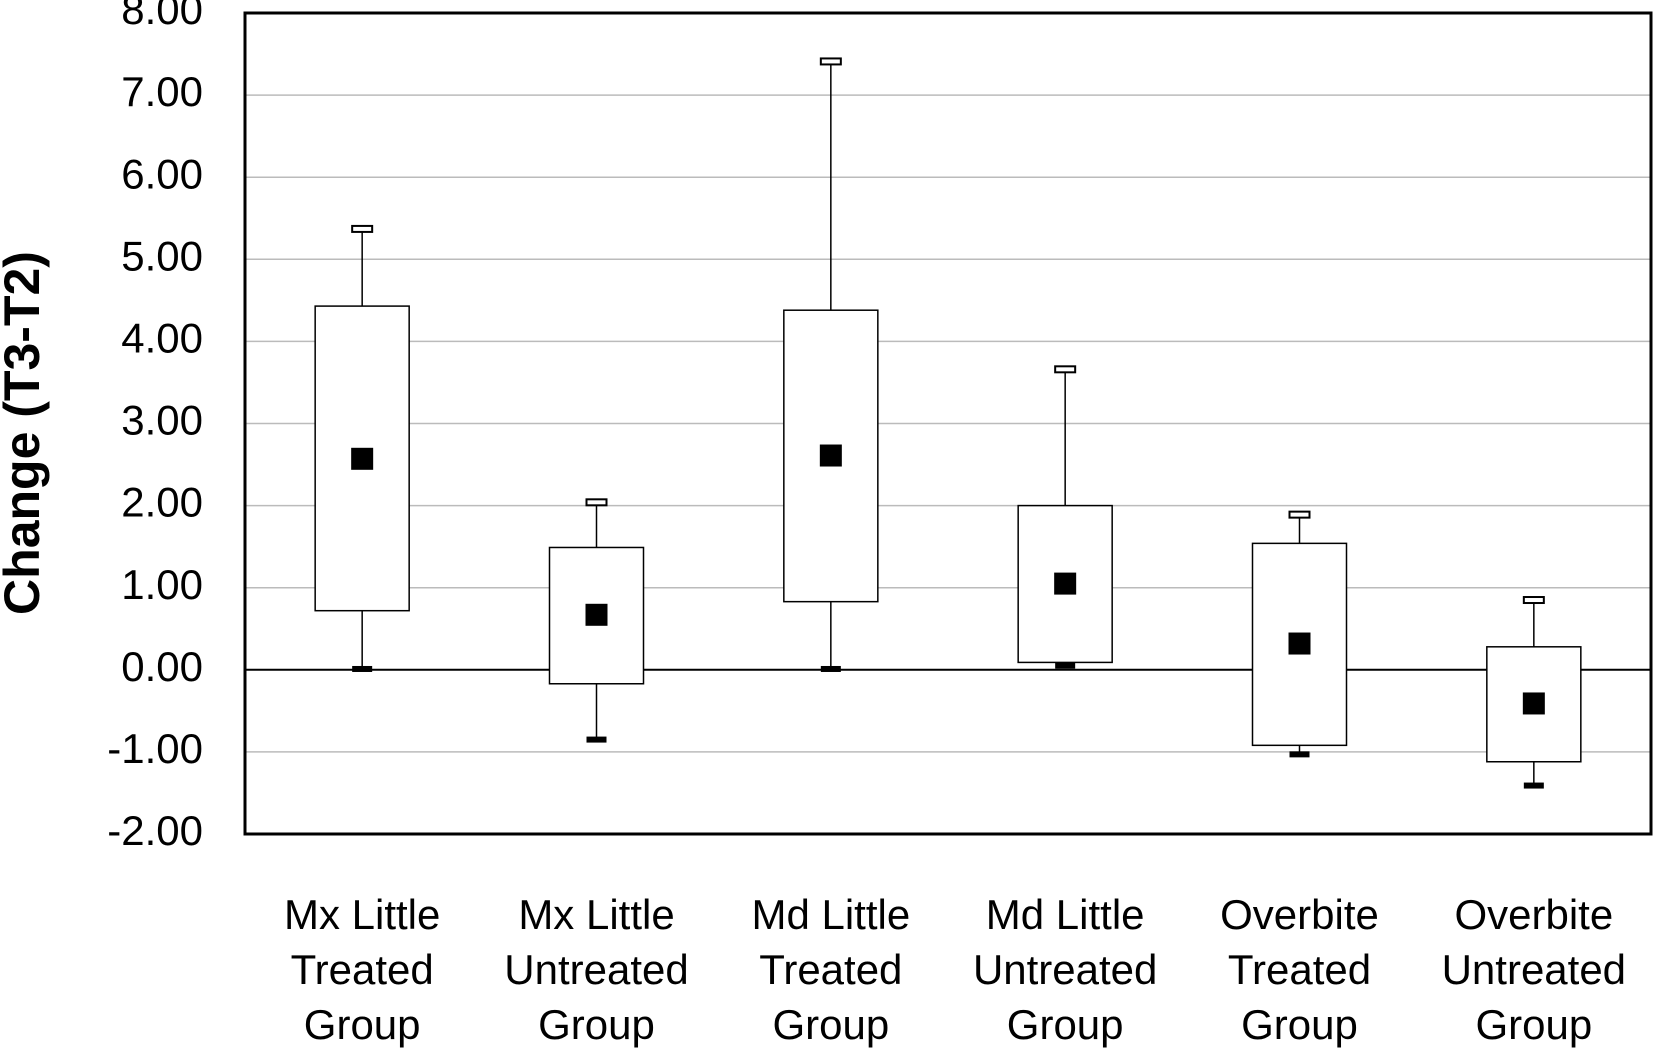  What do you see at coordinates (162, 337) in the screenshot?
I see `y-tick-label: 4.00` at bounding box center [162, 337].